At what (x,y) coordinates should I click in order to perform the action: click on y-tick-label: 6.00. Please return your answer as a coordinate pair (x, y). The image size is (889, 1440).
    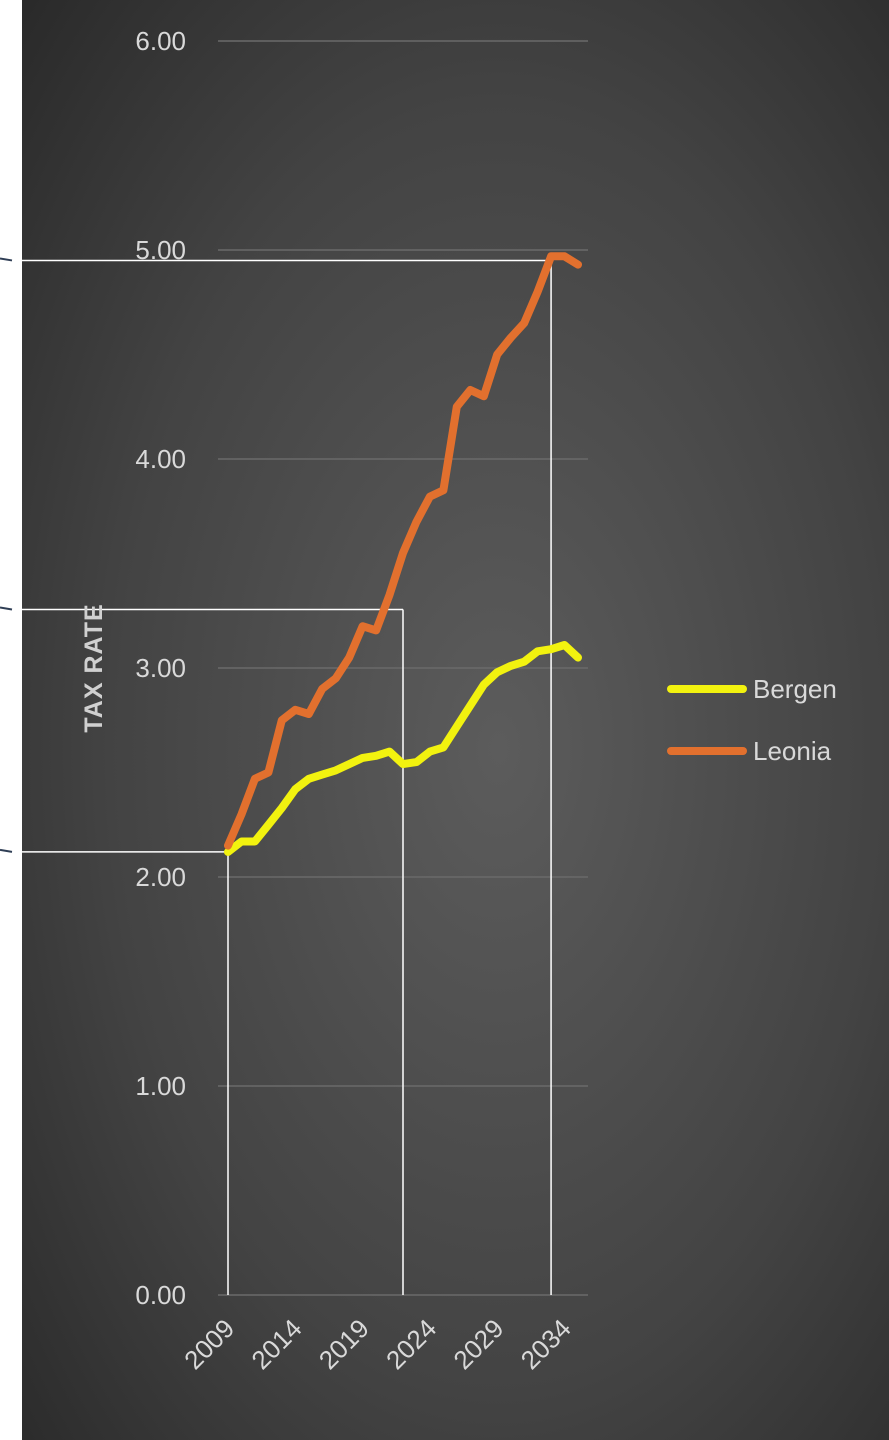
    Looking at the image, I should click on (160, 41).